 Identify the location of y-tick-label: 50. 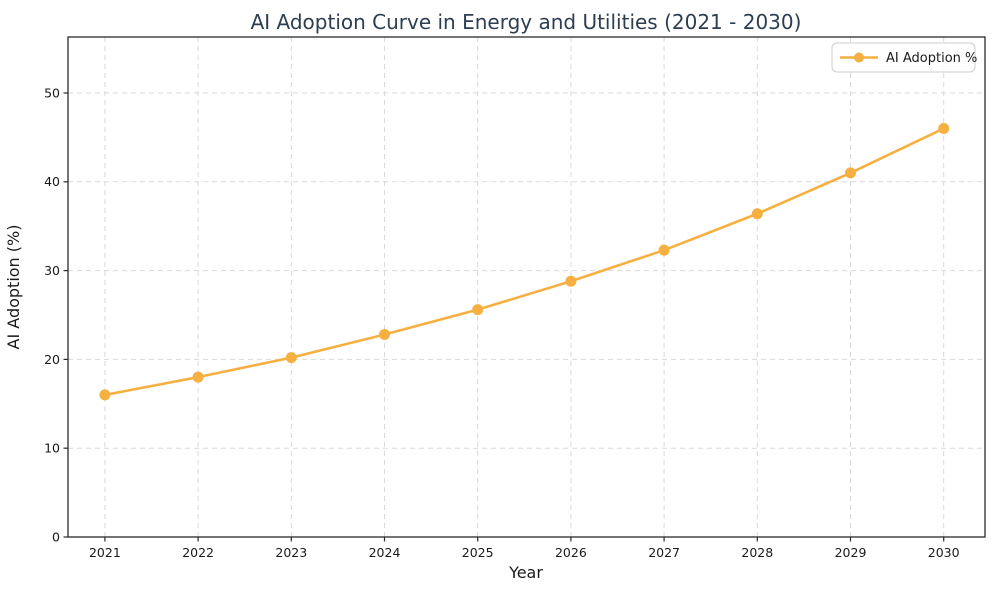
(52, 92).